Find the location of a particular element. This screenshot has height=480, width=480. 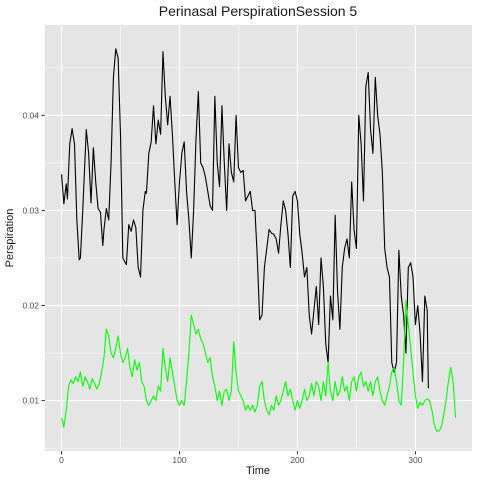

chart-title: Perinasal PerspirationSession 5 is located at coordinates (258, 11).